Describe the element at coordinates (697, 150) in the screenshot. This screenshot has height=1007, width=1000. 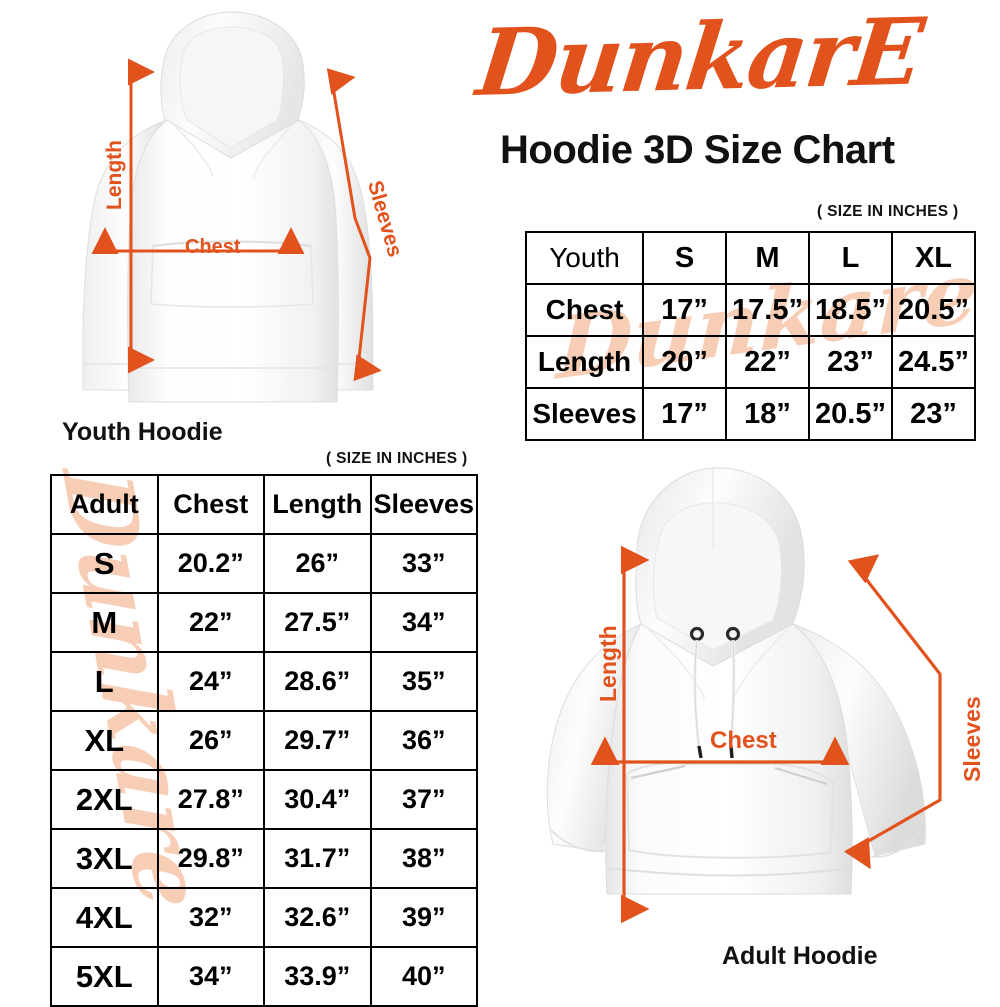
I see `page-title: Hoodie 3D Size Chart` at that location.